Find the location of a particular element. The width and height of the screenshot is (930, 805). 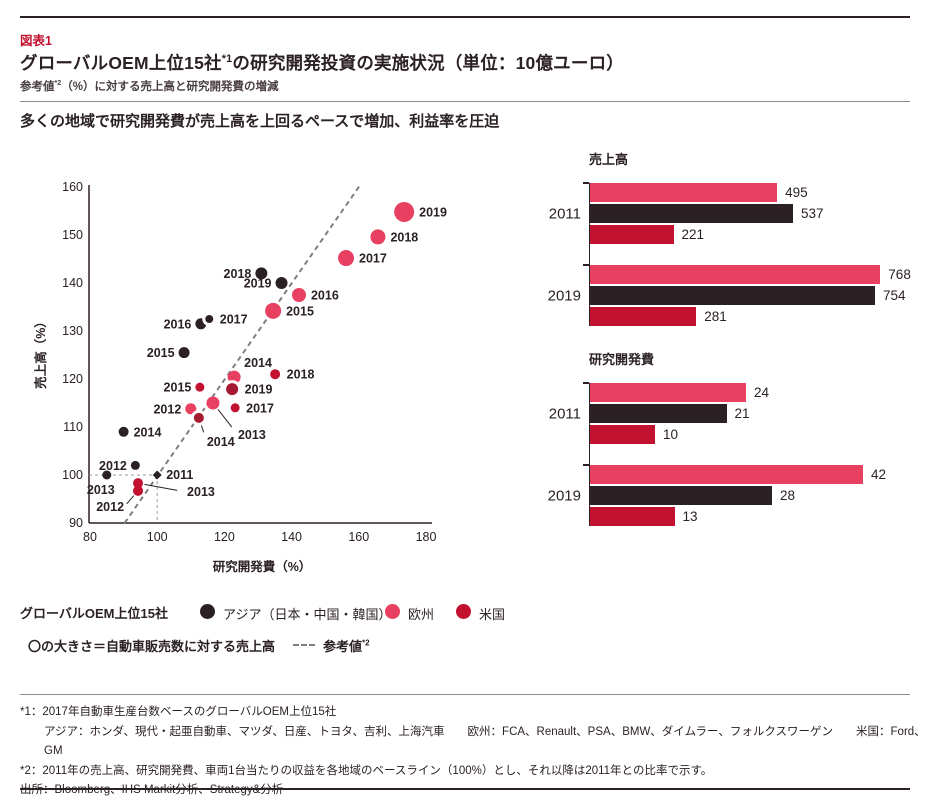

scatter-point-asia-2014 is located at coordinates (123, 431).